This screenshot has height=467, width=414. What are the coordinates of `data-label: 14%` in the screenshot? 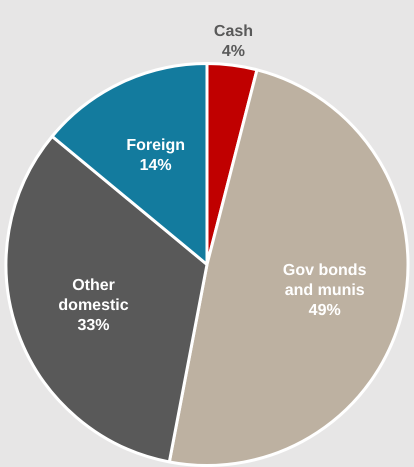 It's located at (156, 165).